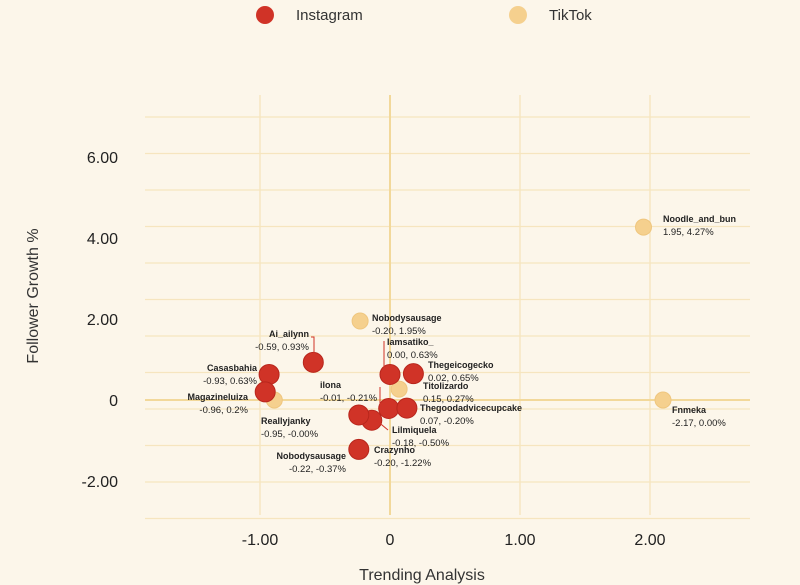  Describe the element at coordinates (289, 334) in the screenshot. I see `instagram-point-name-label: Ai_ailynn` at that location.